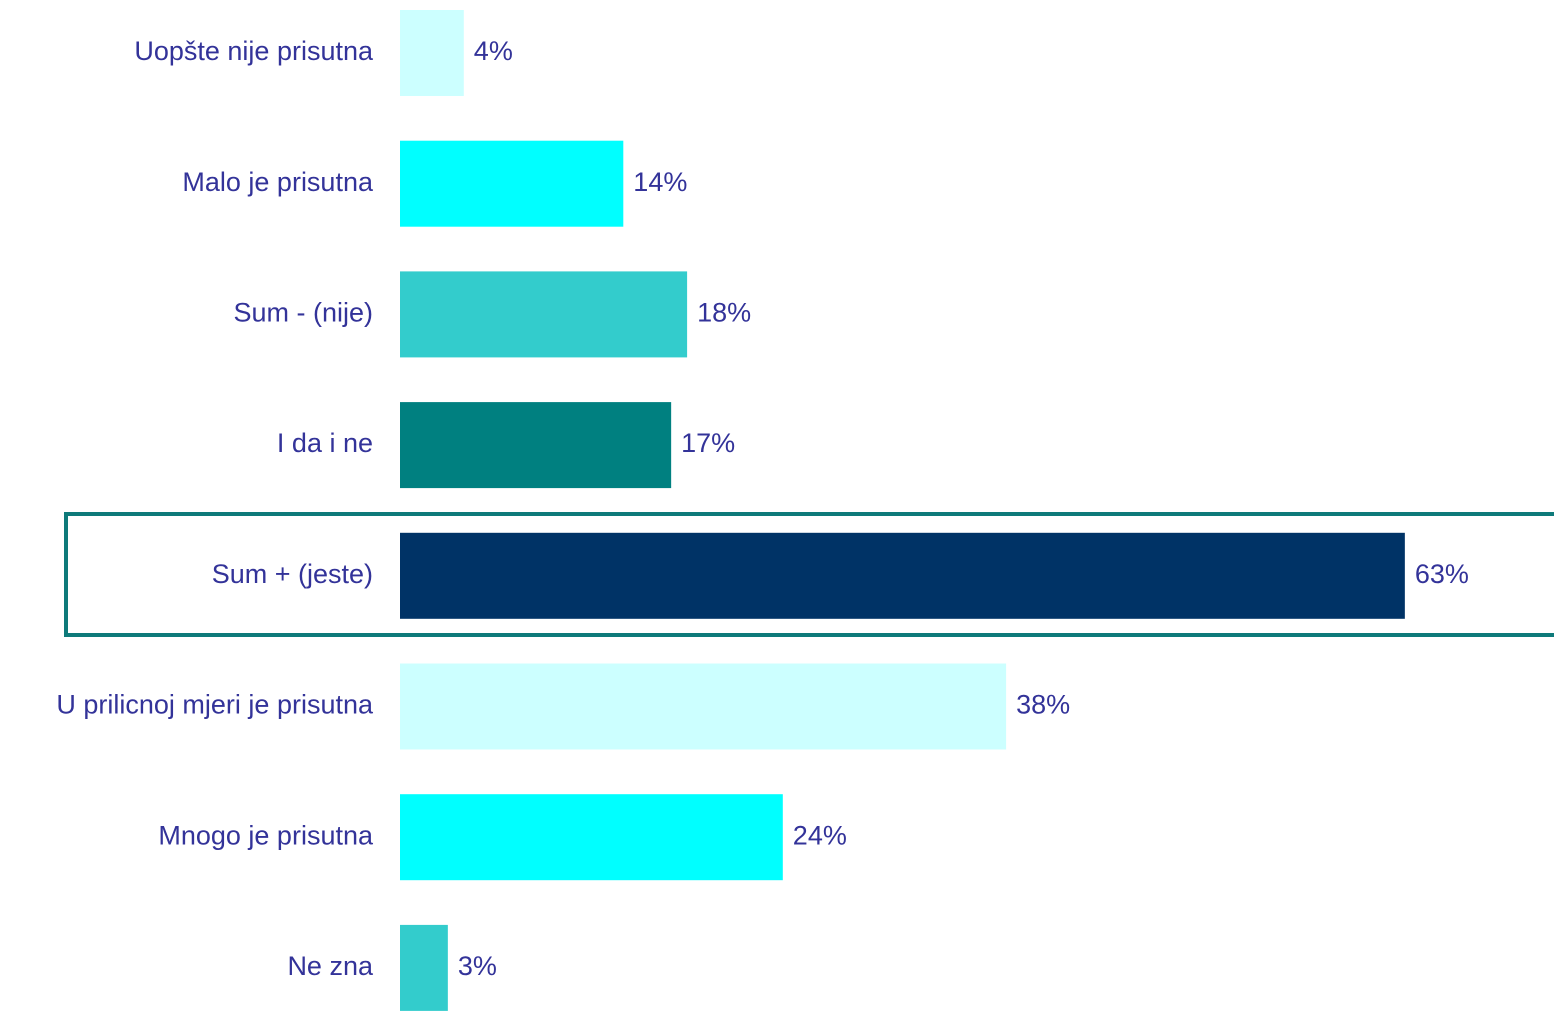 The width and height of the screenshot is (1554, 1011). Describe the element at coordinates (325, 443) in the screenshot. I see `category-label: I da i ne` at that location.